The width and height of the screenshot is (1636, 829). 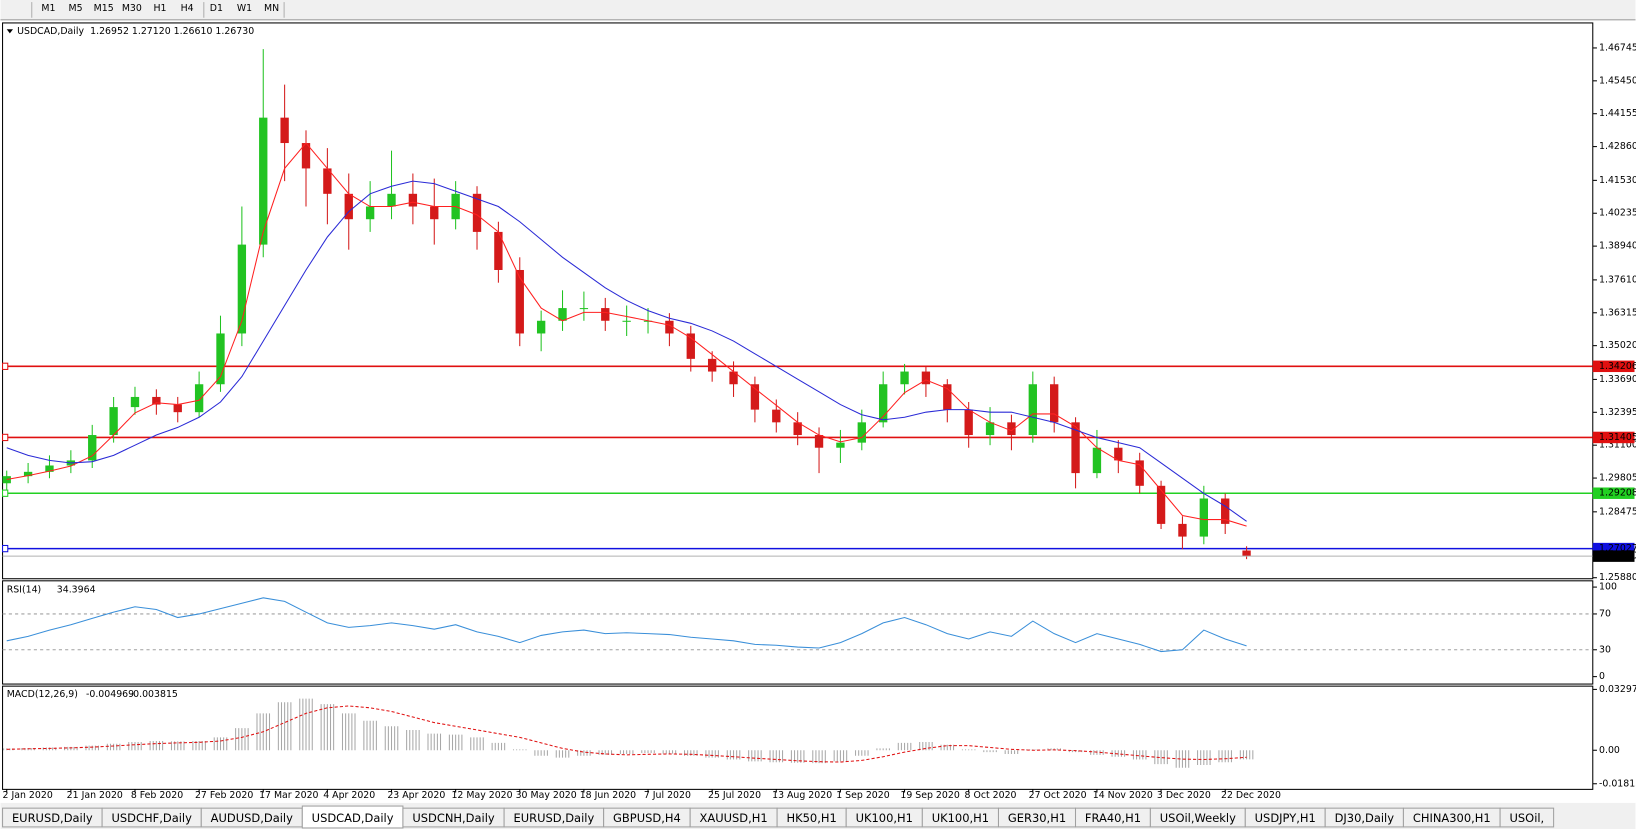 I want to click on tab: GBPUSD,H4, so click(x=647, y=817).